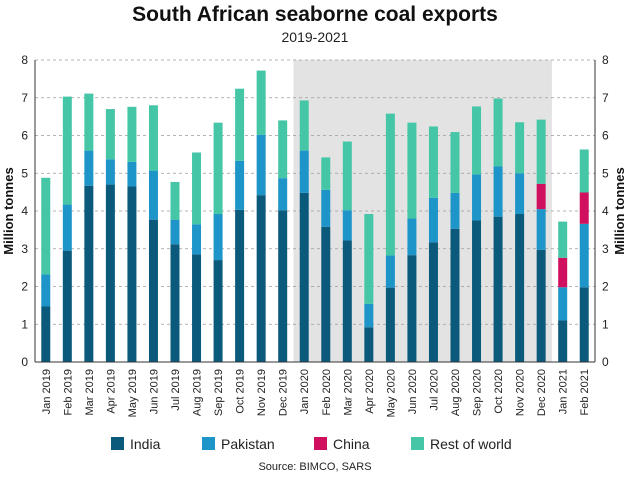 Image resolution: width=630 pixels, height=478 pixels. What do you see at coordinates (262, 392) in the screenshot?
I see `x-tick-label: Nov 2019` at bounding box center [262, 392].